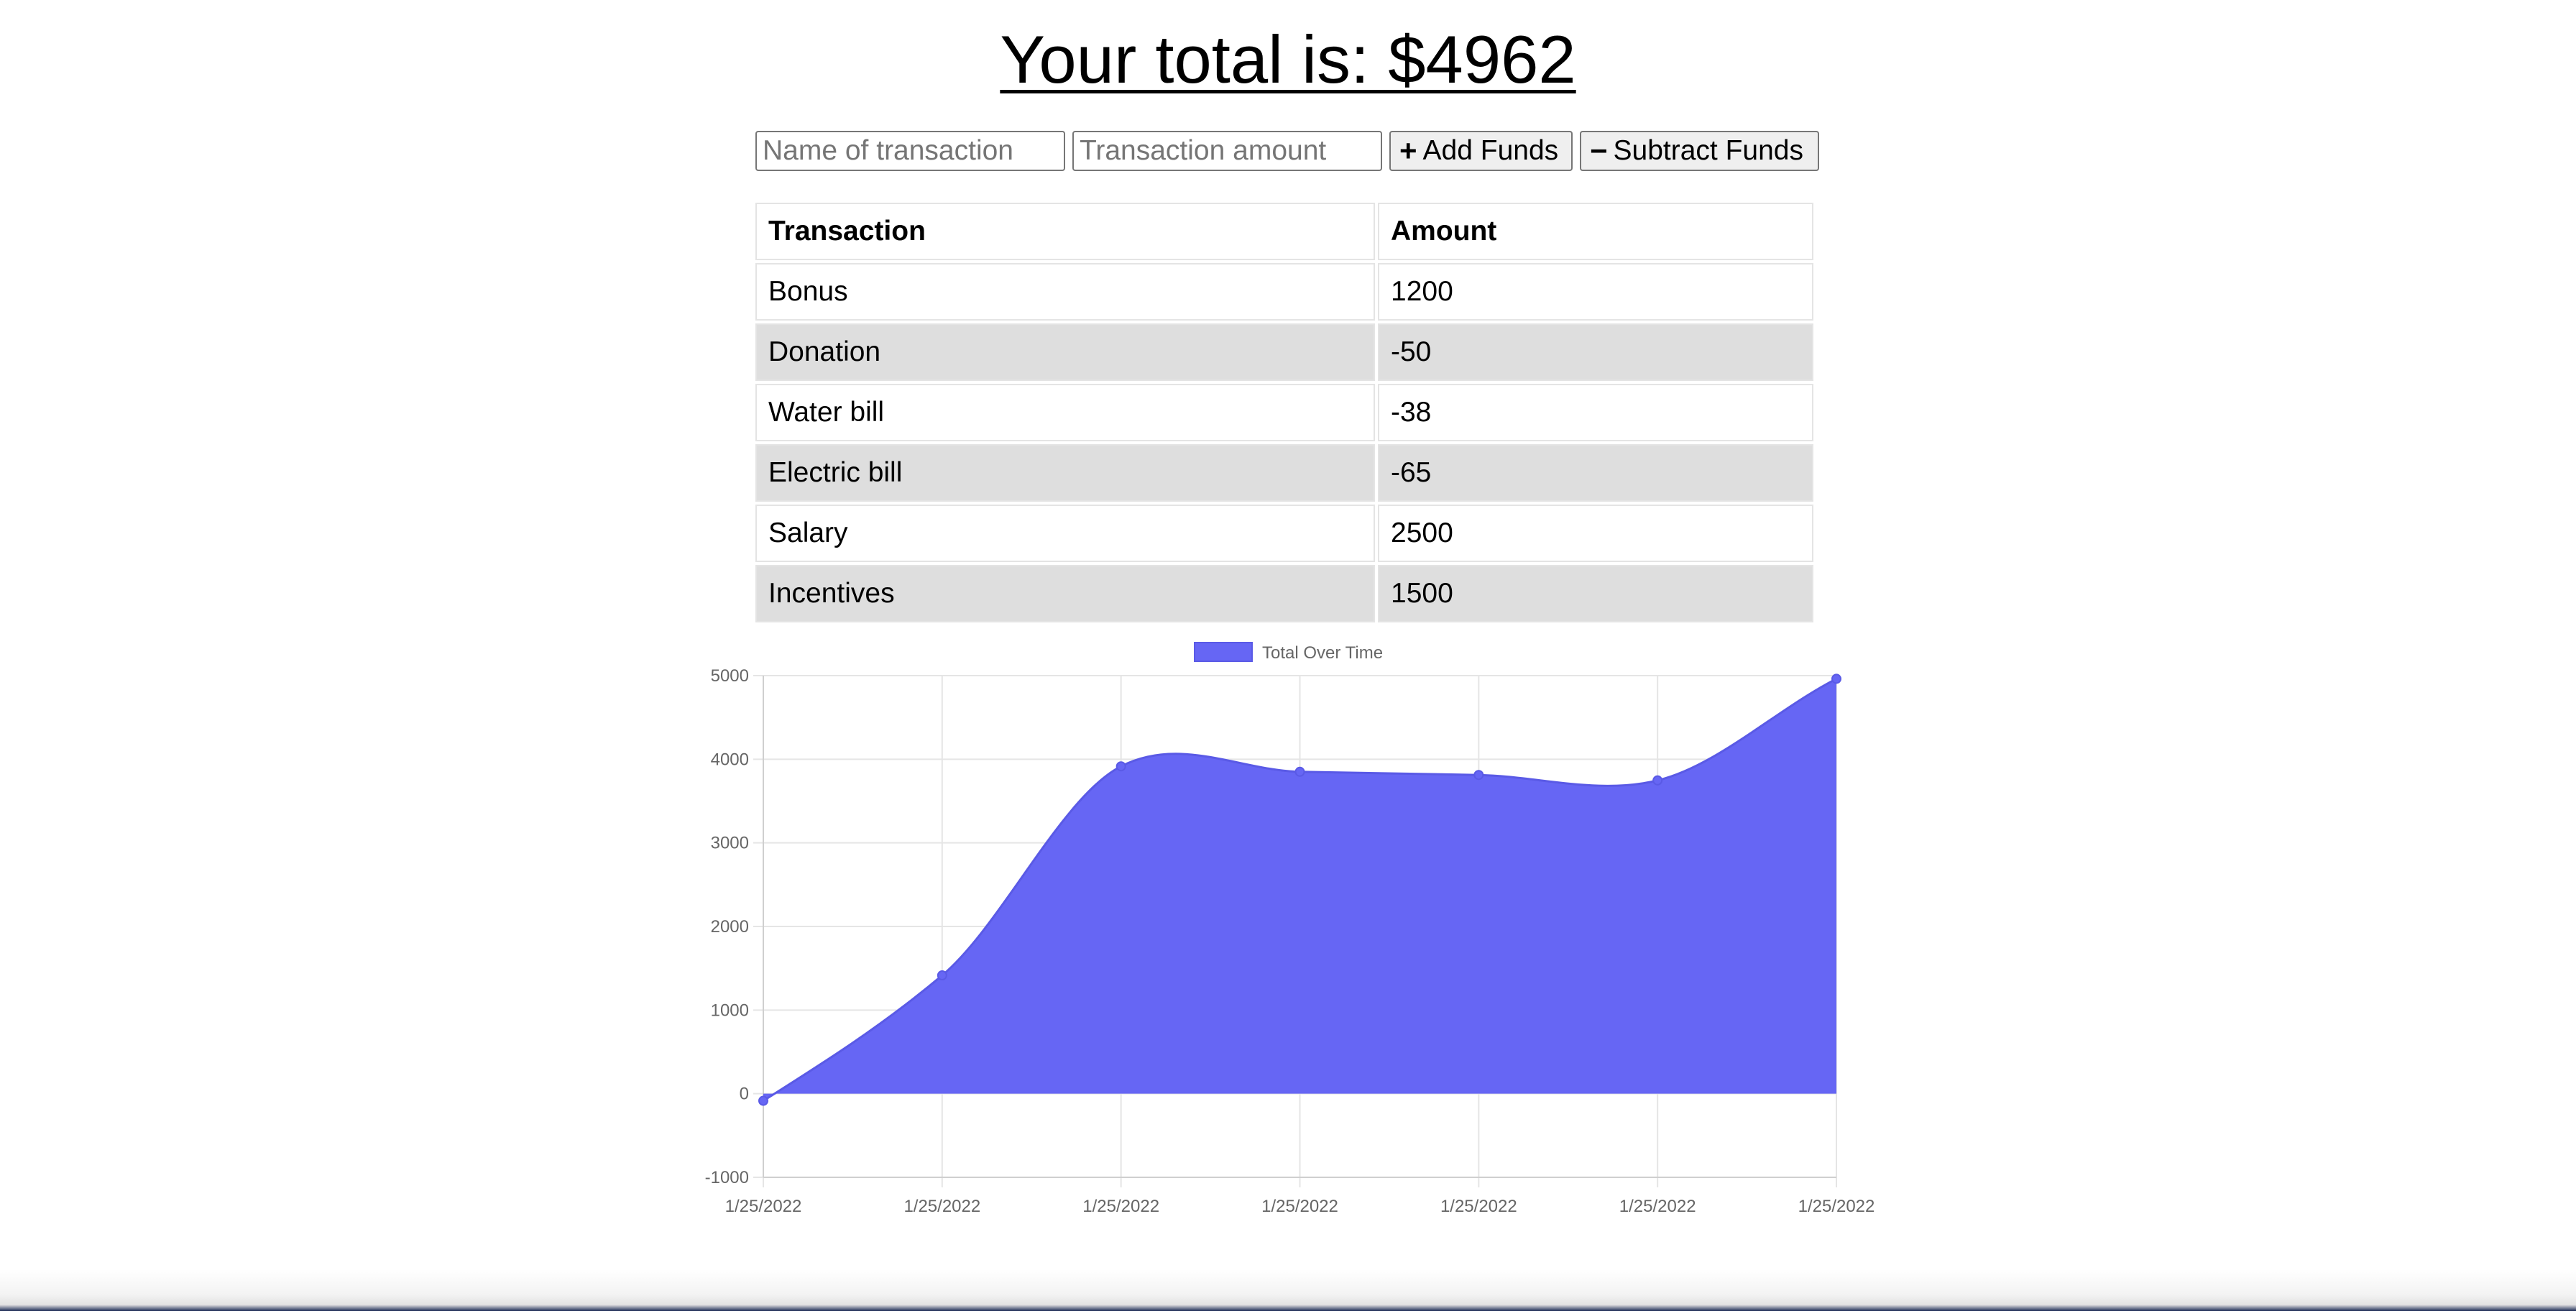 Image resolution: width=2576 pixels, height=1311 pixels. What do you see at coordinates (1322, 653) in the screenshot?
I see `legend-label: Total Over Time` at bounding box center [1322, 653].